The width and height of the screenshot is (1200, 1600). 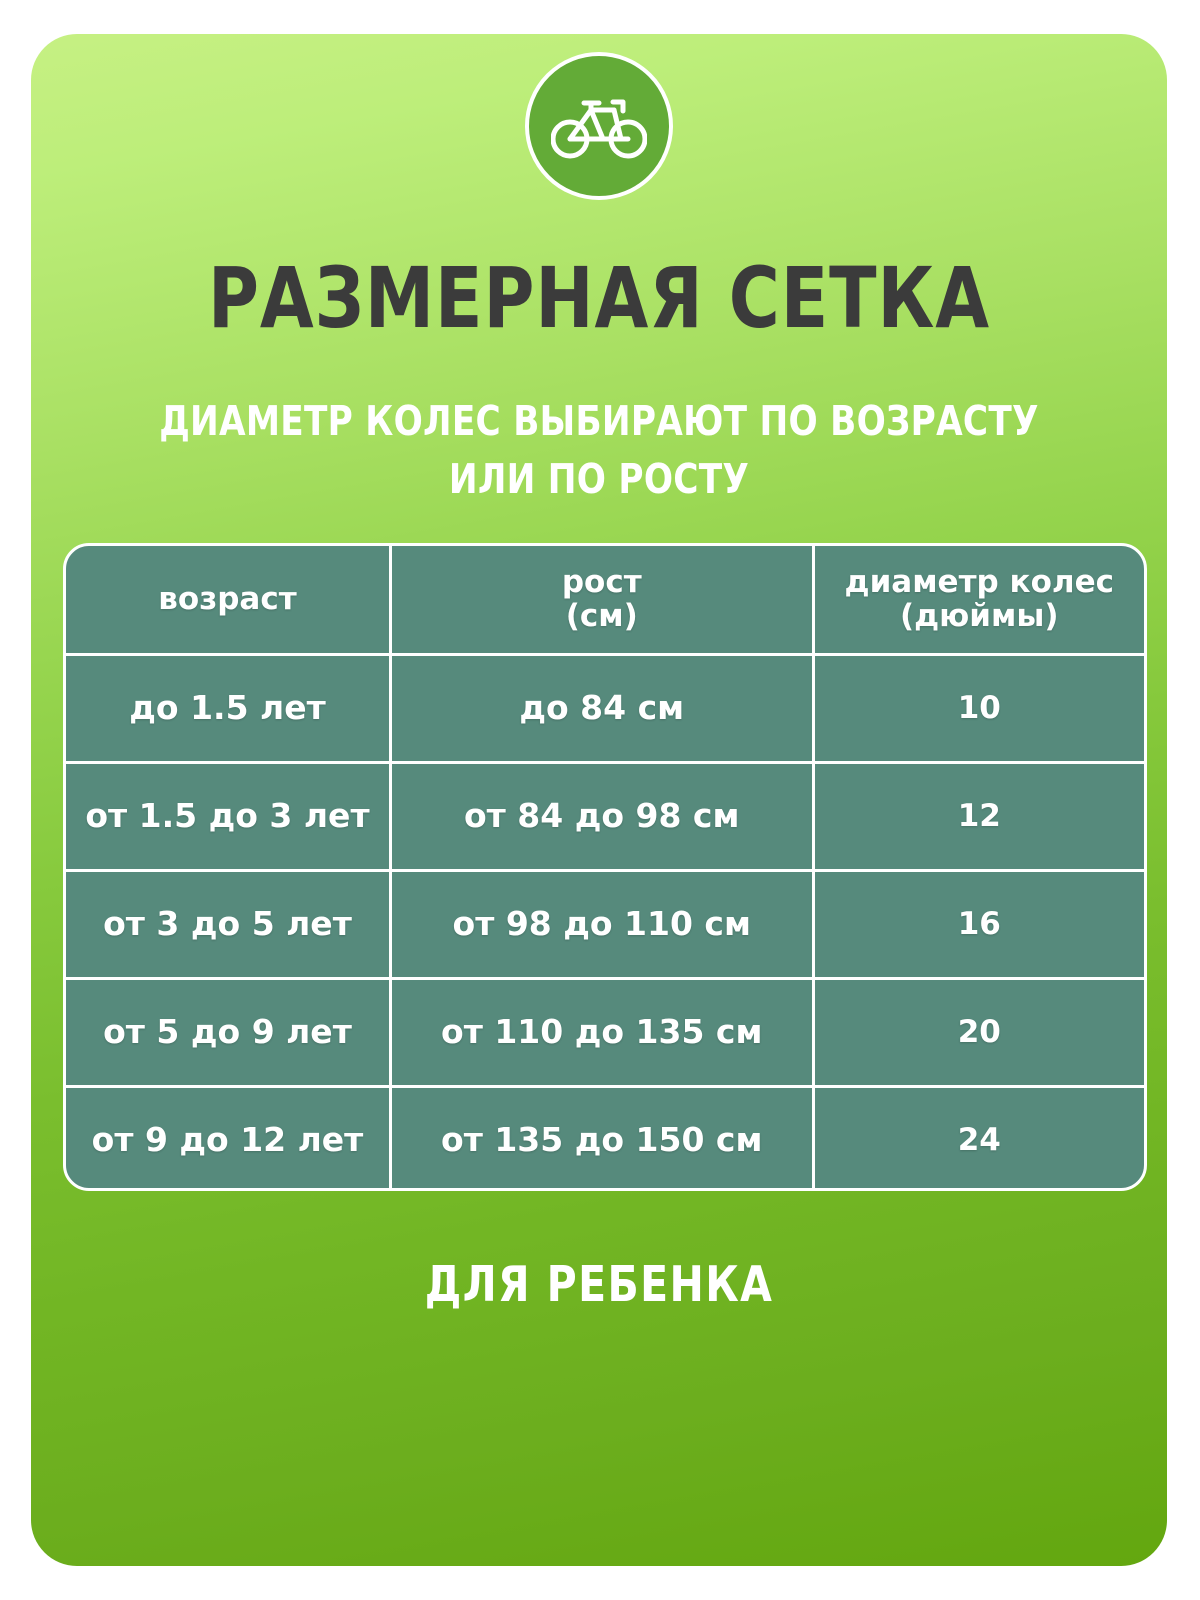 I want to click on cell-age: от 5 до 9 лет, so click(x=229, y=1033).